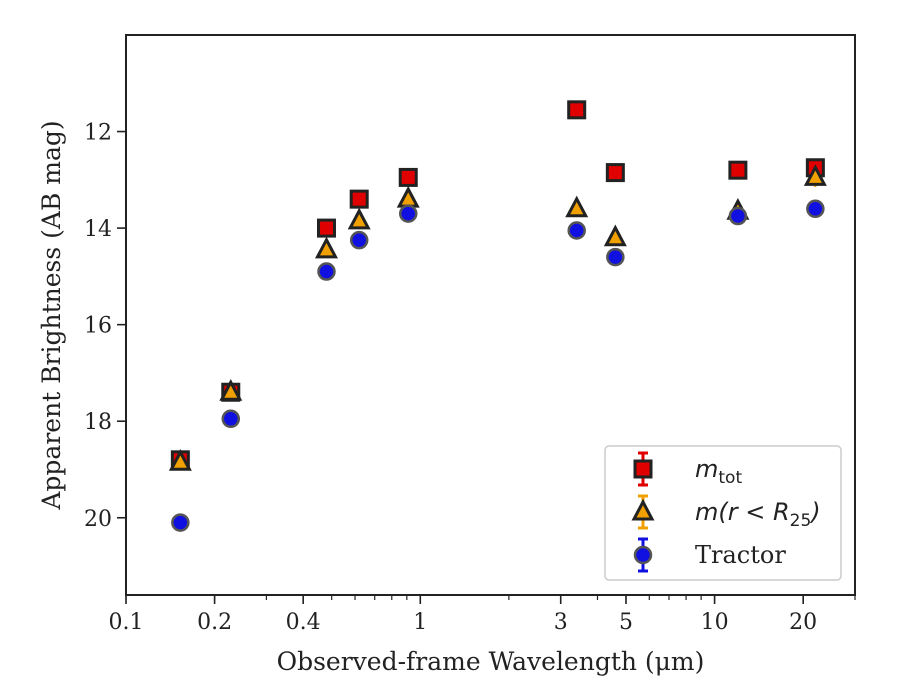 The image size is (900, 700). I want to click on legend-box, so click(723, 513).